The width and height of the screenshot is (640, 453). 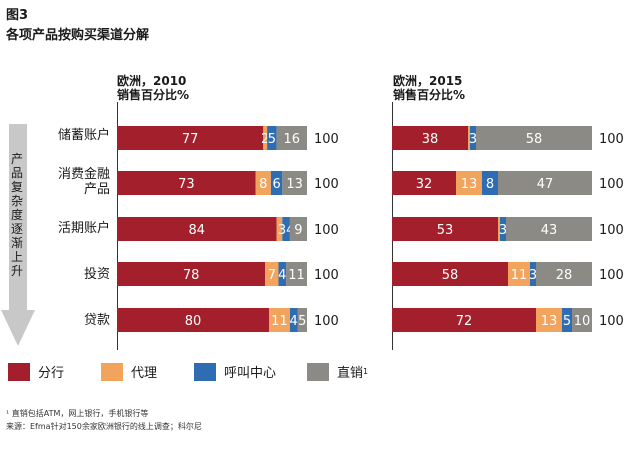 What do you see at coordinates (19, 371) in the screenshot?
I see `legend-swatch-branch` at bounding box center [19, 371].